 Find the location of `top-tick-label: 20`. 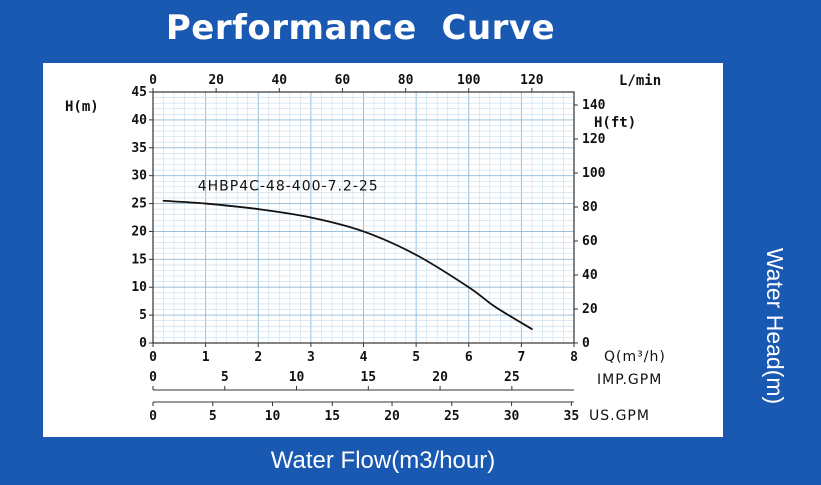

top-tick-label: 20 is located at coordinates (216, 80).